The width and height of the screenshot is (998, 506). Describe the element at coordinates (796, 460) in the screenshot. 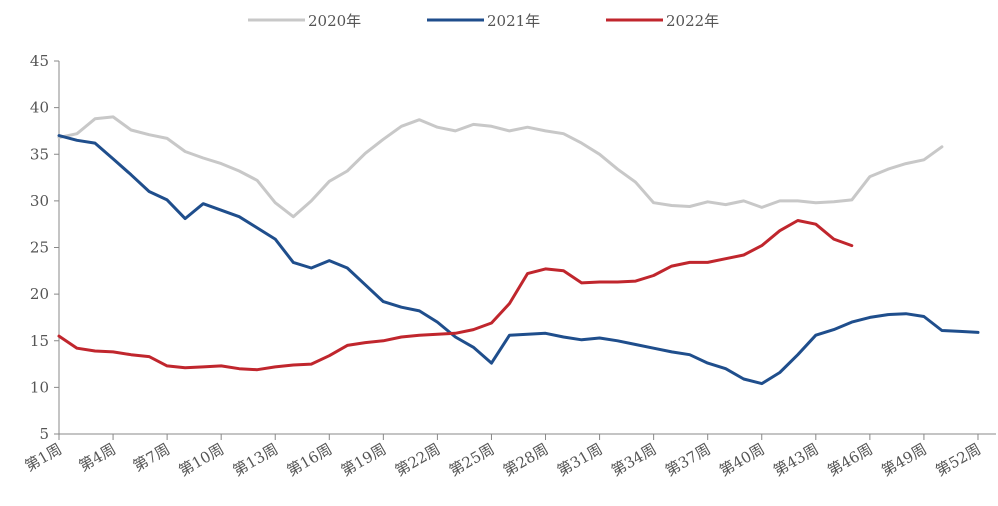

I see `x-tick-label: 第43周` at that location.